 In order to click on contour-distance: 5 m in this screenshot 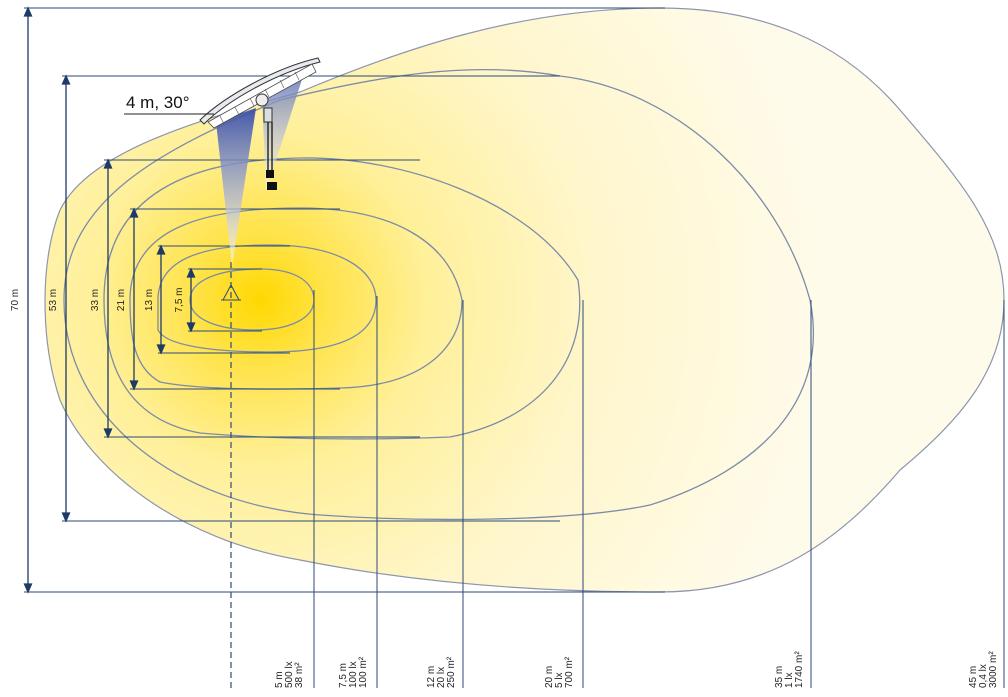, I will do `click(279, 679)`.